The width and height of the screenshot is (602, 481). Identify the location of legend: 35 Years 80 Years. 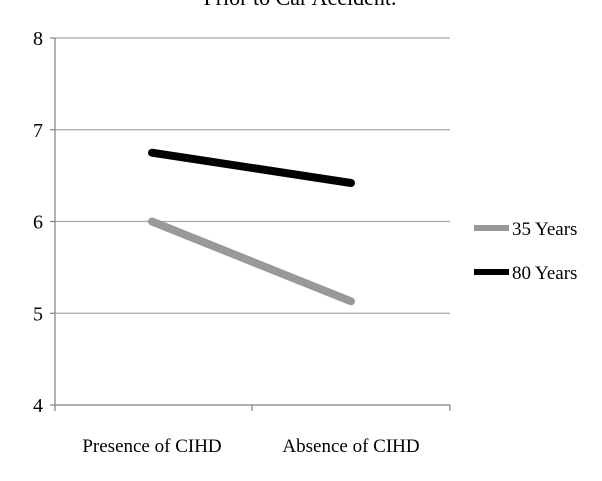
(525, 251).